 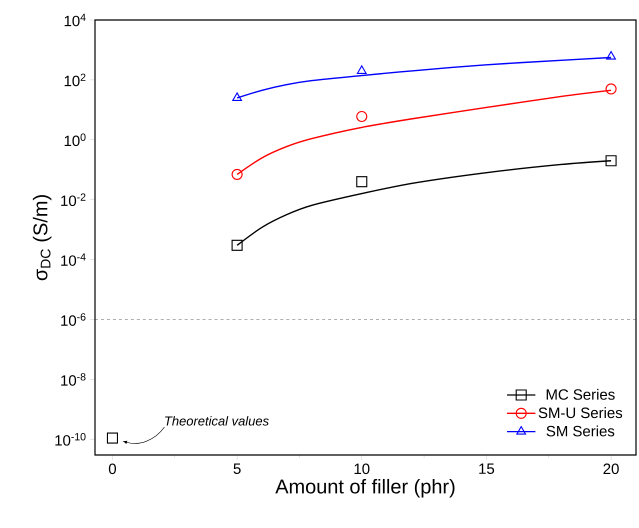 I want to click on y-tick-label: 10$^{-2}$, so click(x=73, y=199).